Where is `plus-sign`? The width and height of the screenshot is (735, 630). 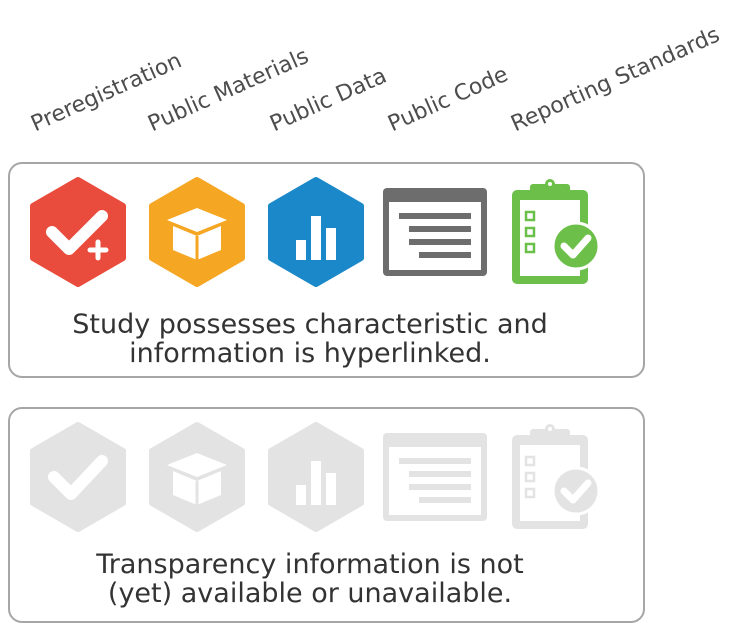 plus-sign is located at coordinates (98, 250).